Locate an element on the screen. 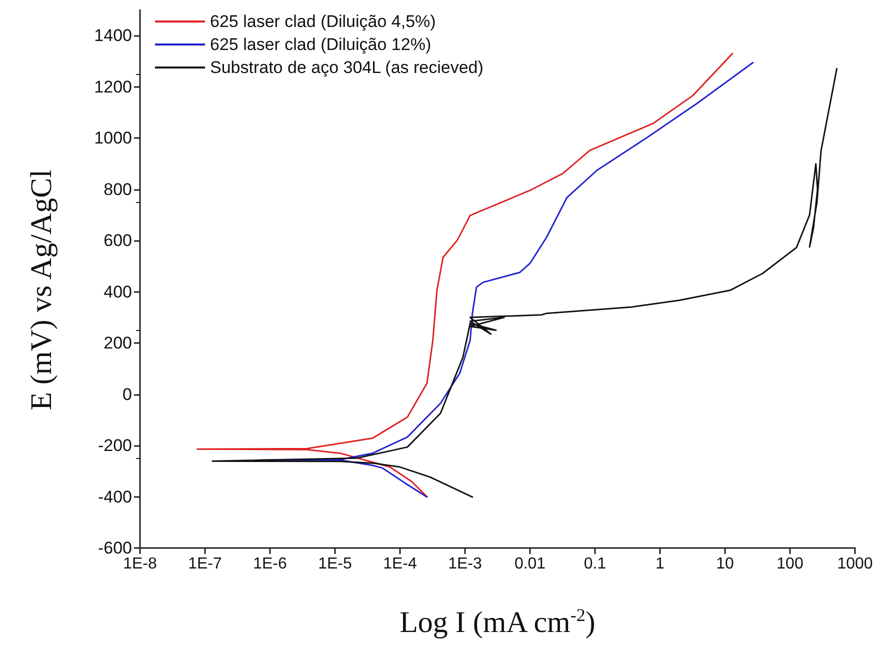 The width and height of the screenshot is (893, 653). x-tick-label: 1000 is located at coordinates (855, 564).